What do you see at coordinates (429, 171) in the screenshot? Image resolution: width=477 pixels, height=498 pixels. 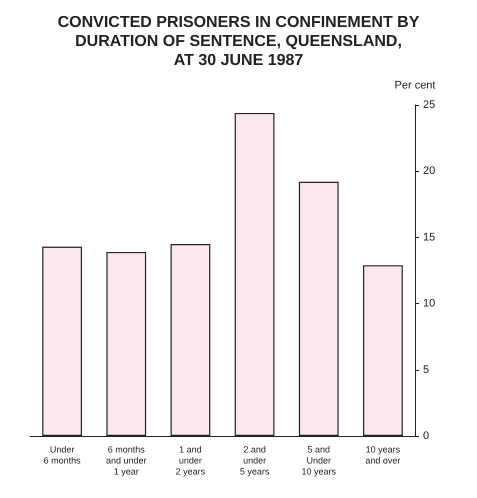 I see `y-tick-label: 20` at bounding box center [429, 171].